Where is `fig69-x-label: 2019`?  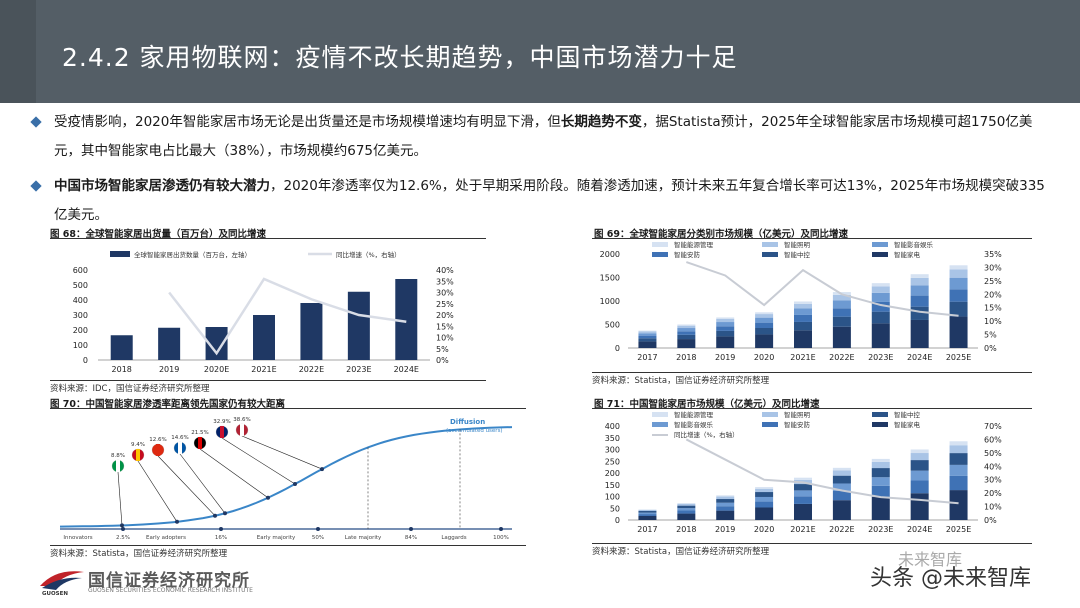
fig69-x-label: 2019 is located at coordinates (725, 357).